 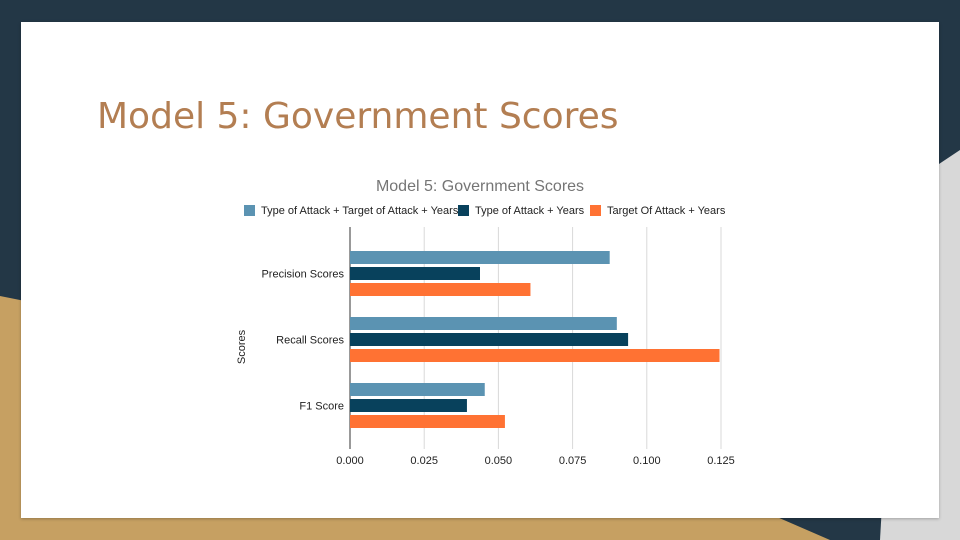 What do you see at coordinates (666, 211) in the screenshot?
I see `legend-label: Target Of Attack + Years` at bounding box center [666, 211].